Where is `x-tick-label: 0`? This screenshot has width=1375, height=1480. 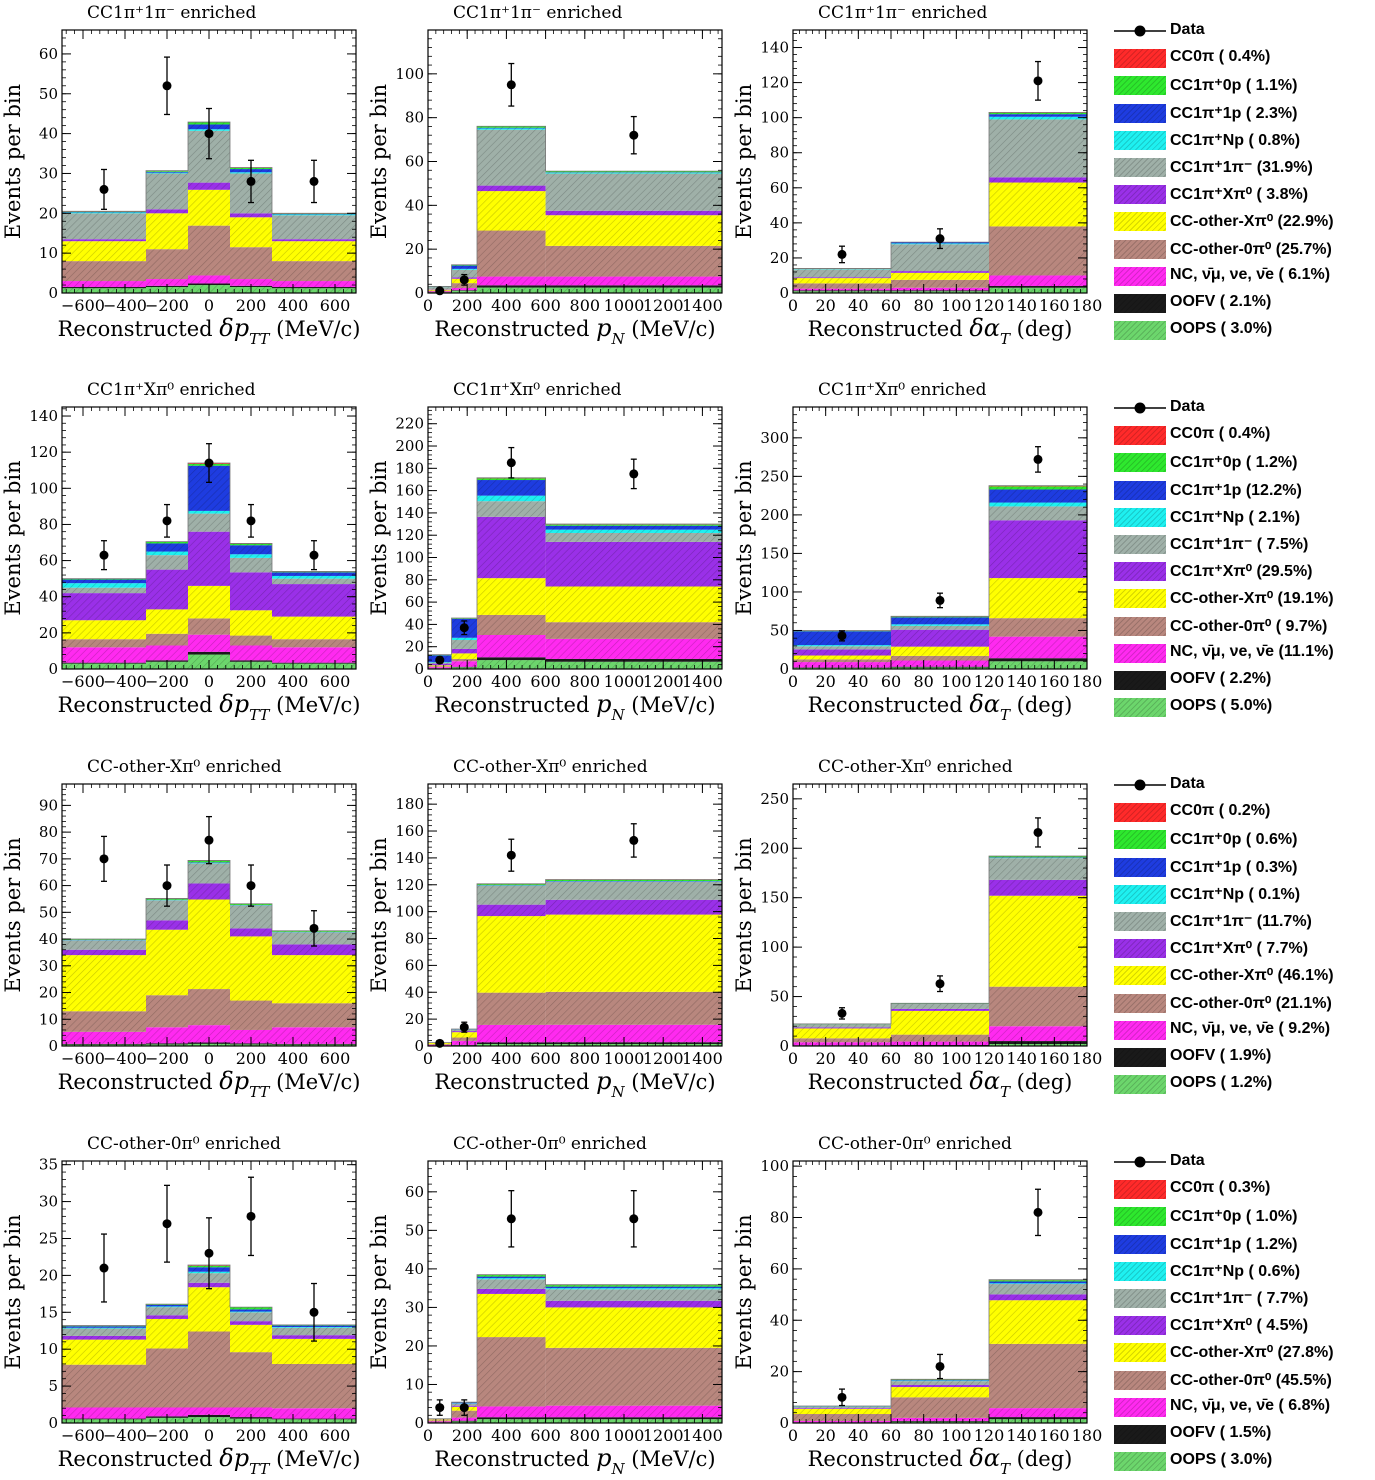
x-tick-label: 0 is located at coordinates (209, 681).